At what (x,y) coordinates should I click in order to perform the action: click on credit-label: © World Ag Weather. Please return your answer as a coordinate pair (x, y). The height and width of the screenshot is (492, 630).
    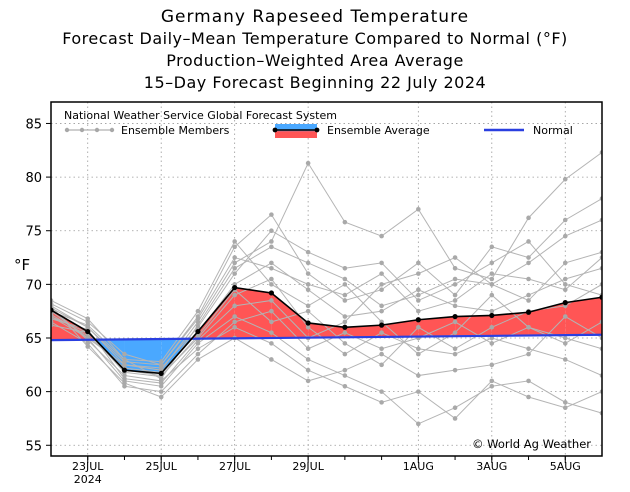
    Looking at the image, I should click on (531, 444).